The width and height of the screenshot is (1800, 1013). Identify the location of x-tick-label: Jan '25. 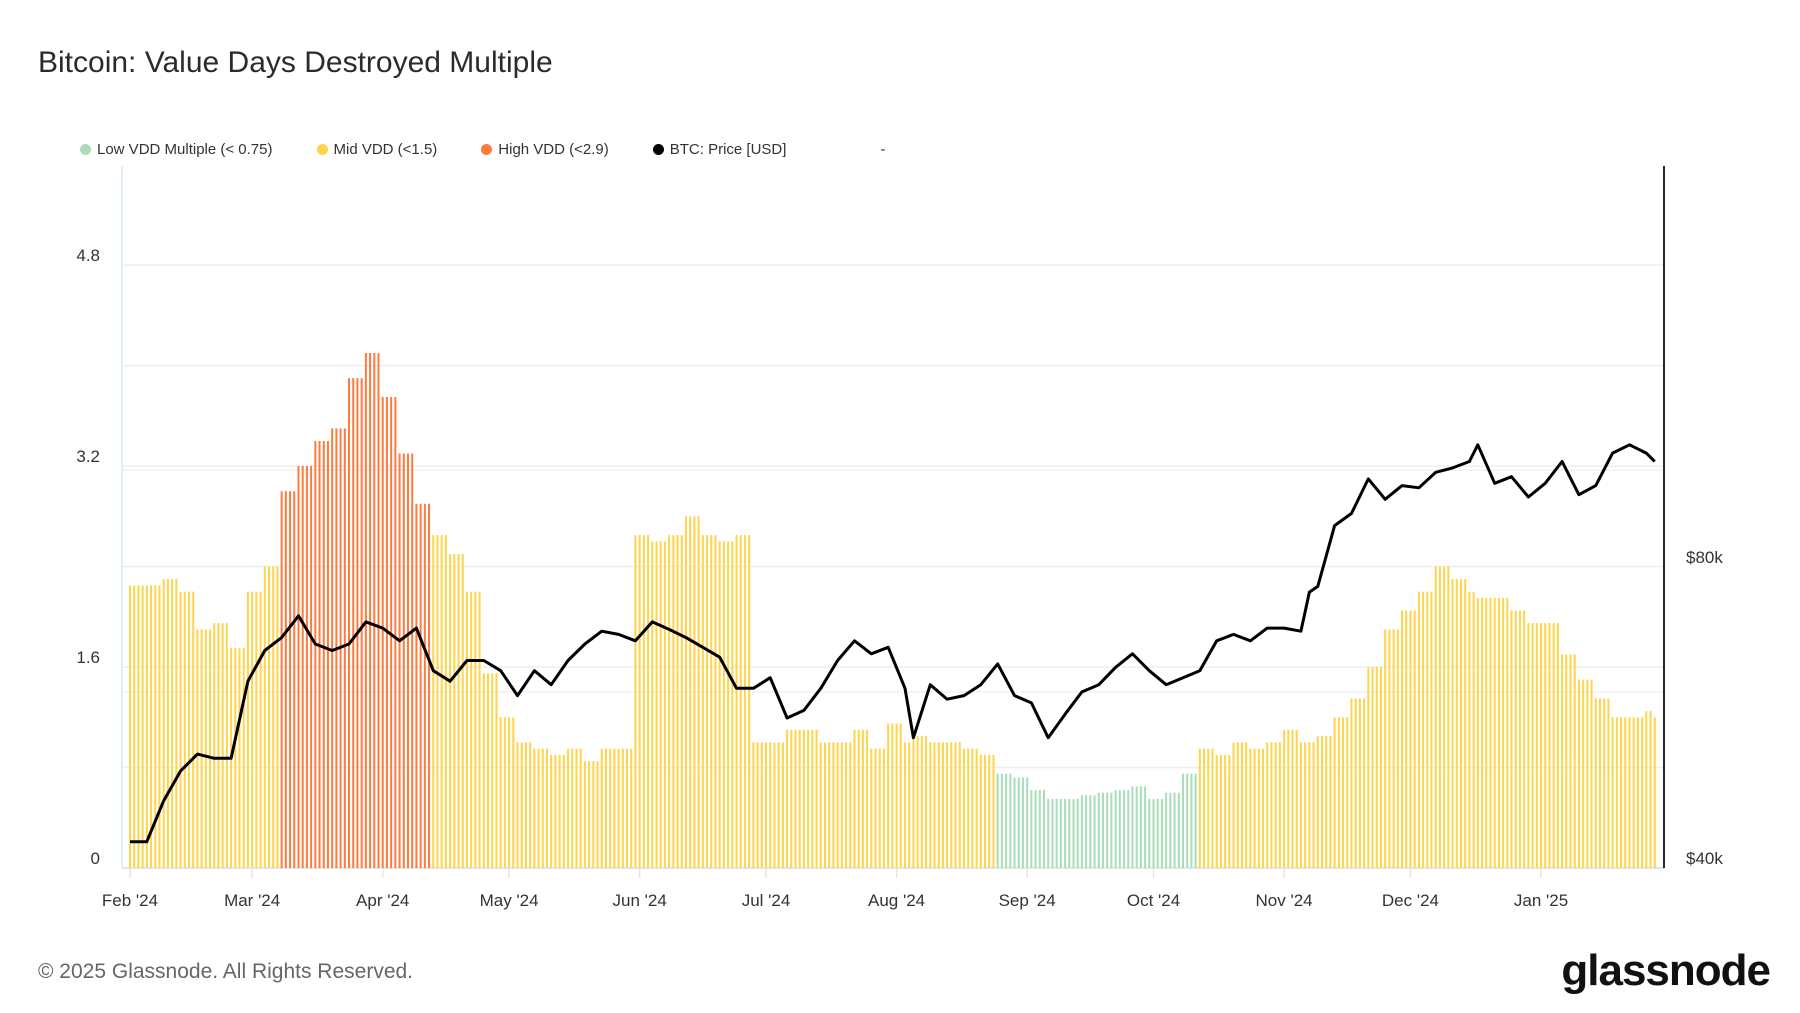
(1541, 900).